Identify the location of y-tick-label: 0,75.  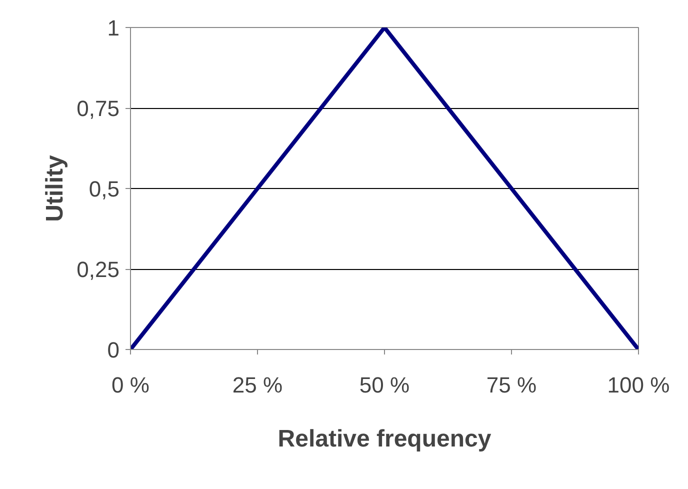
(98, 108).